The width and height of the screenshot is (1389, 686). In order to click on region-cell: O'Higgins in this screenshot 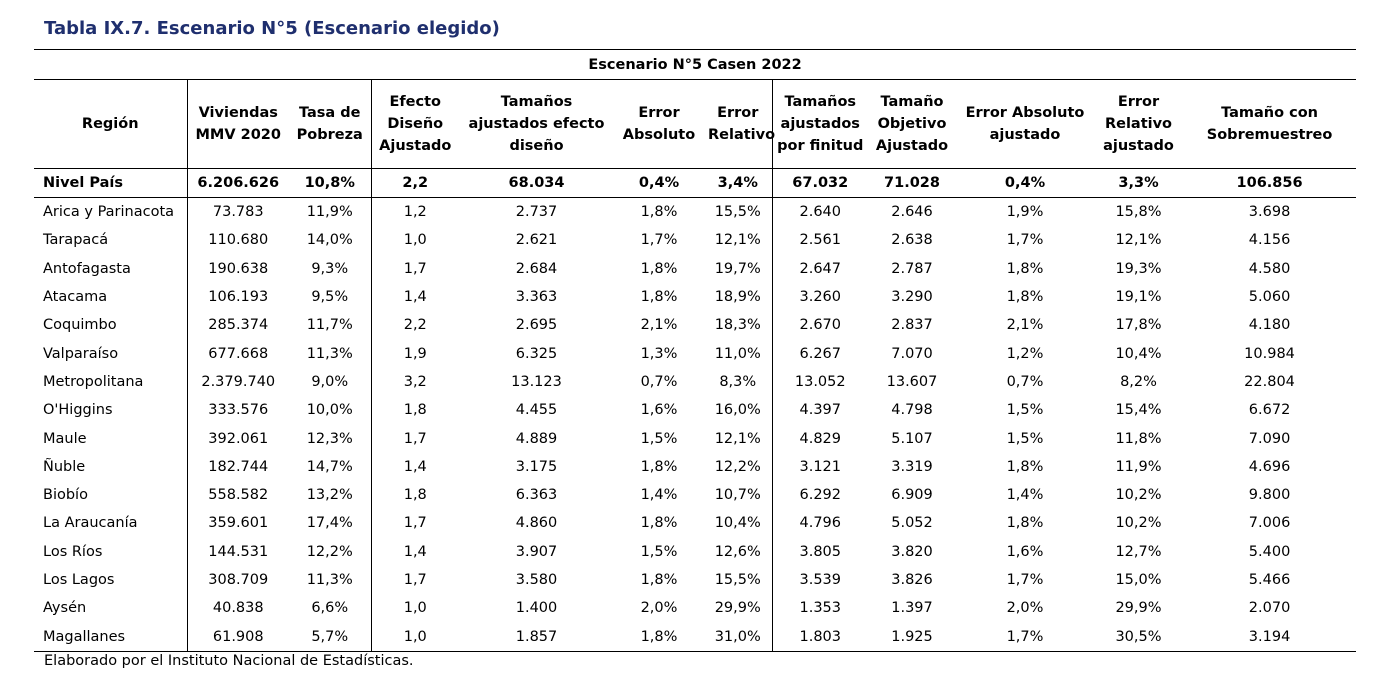, I will do `click(111, 410)`.